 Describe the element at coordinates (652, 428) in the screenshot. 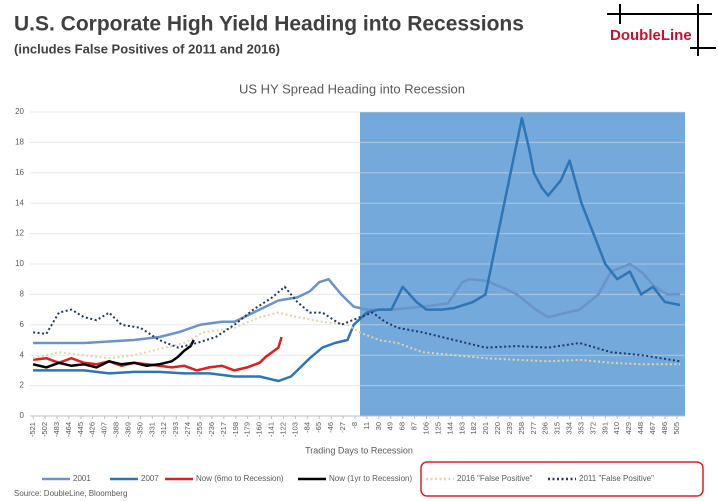

I see `x-tick-label: 467` at that location.